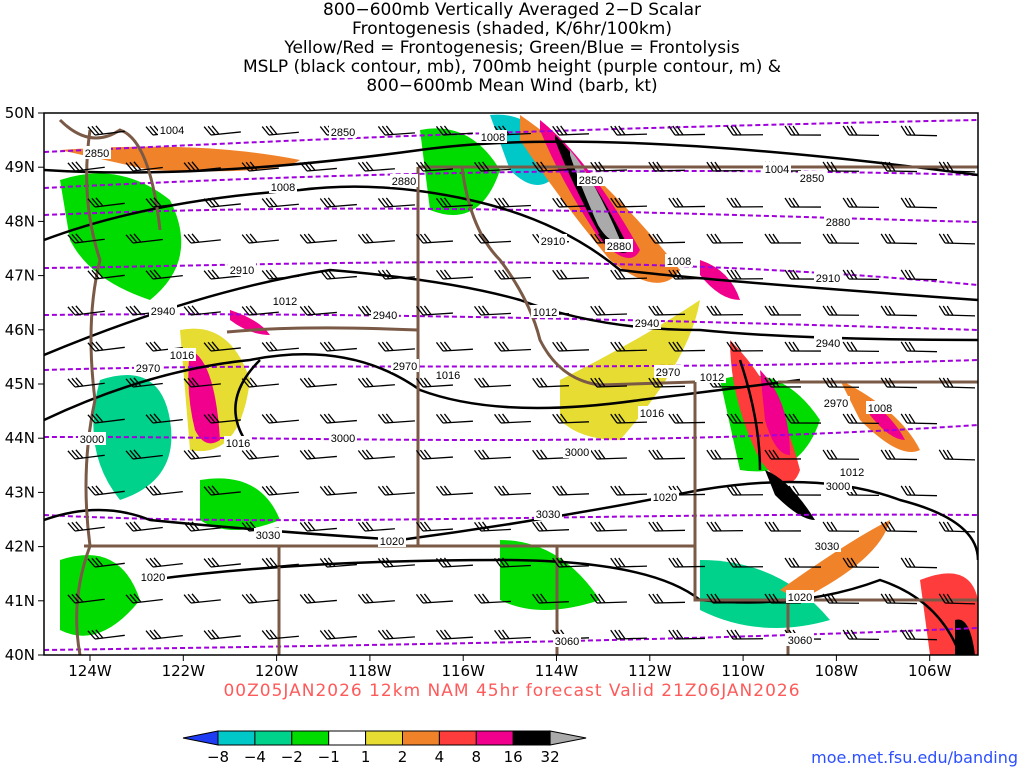 The width and height of the screenshot is (1024, 768). What do you see at coordinates (512, 29) in the screenshot?
I see `title-line: Frontogenesis (shaded, K/6hr/100km)` at bounding box center [512, 29].